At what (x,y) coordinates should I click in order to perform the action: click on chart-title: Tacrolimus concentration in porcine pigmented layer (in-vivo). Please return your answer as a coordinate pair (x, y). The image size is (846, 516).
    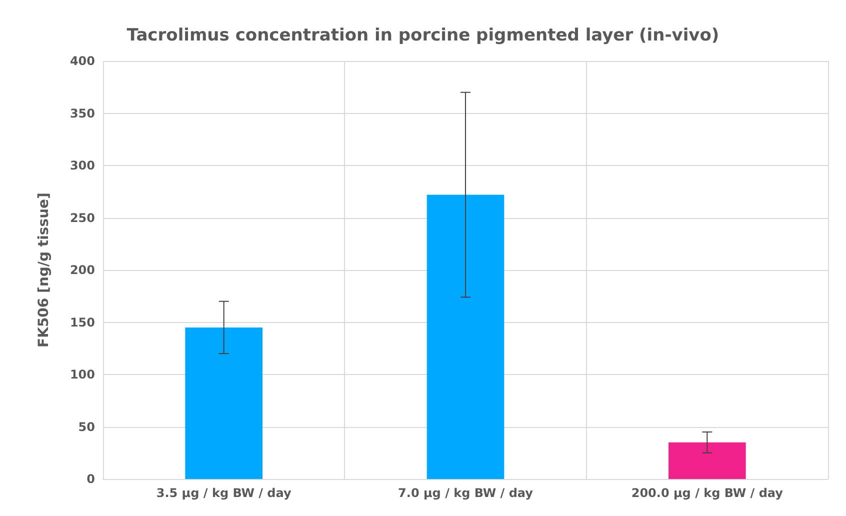
    Looking at the image, I should click on (423, 36).